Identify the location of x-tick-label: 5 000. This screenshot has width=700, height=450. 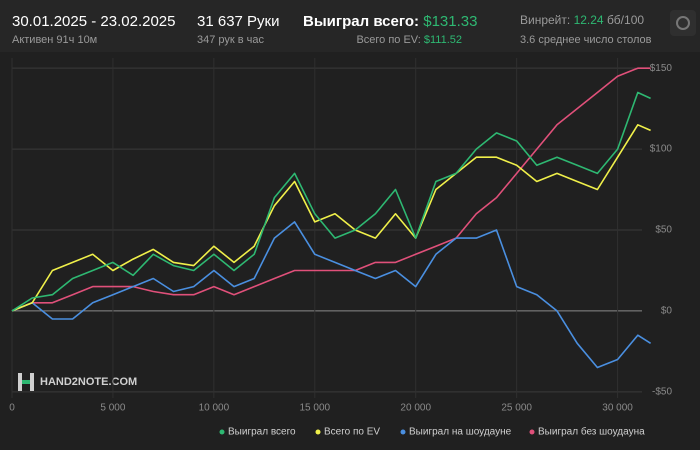
(112, 408).